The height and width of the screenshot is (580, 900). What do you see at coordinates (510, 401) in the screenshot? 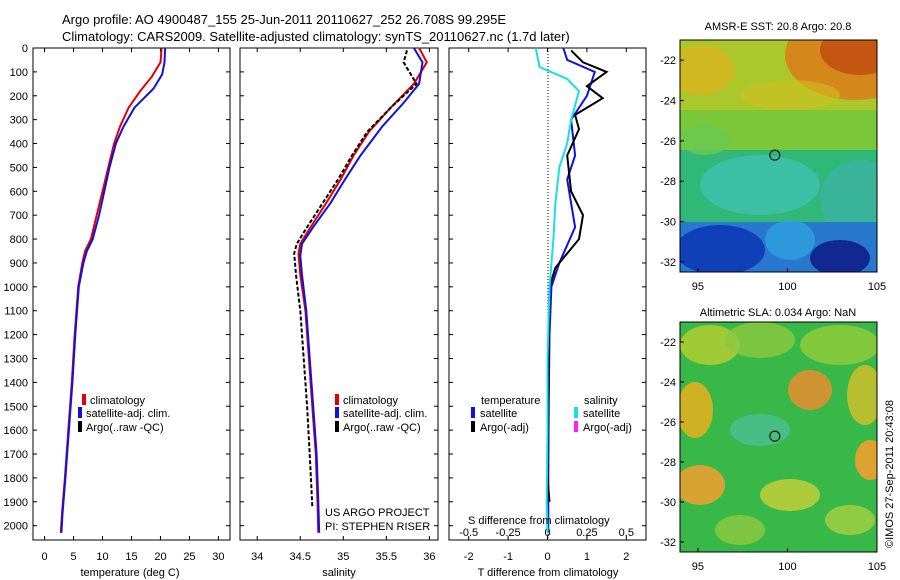
I see `legend-header-temperature: temperature` at bounding box center [510, 401].